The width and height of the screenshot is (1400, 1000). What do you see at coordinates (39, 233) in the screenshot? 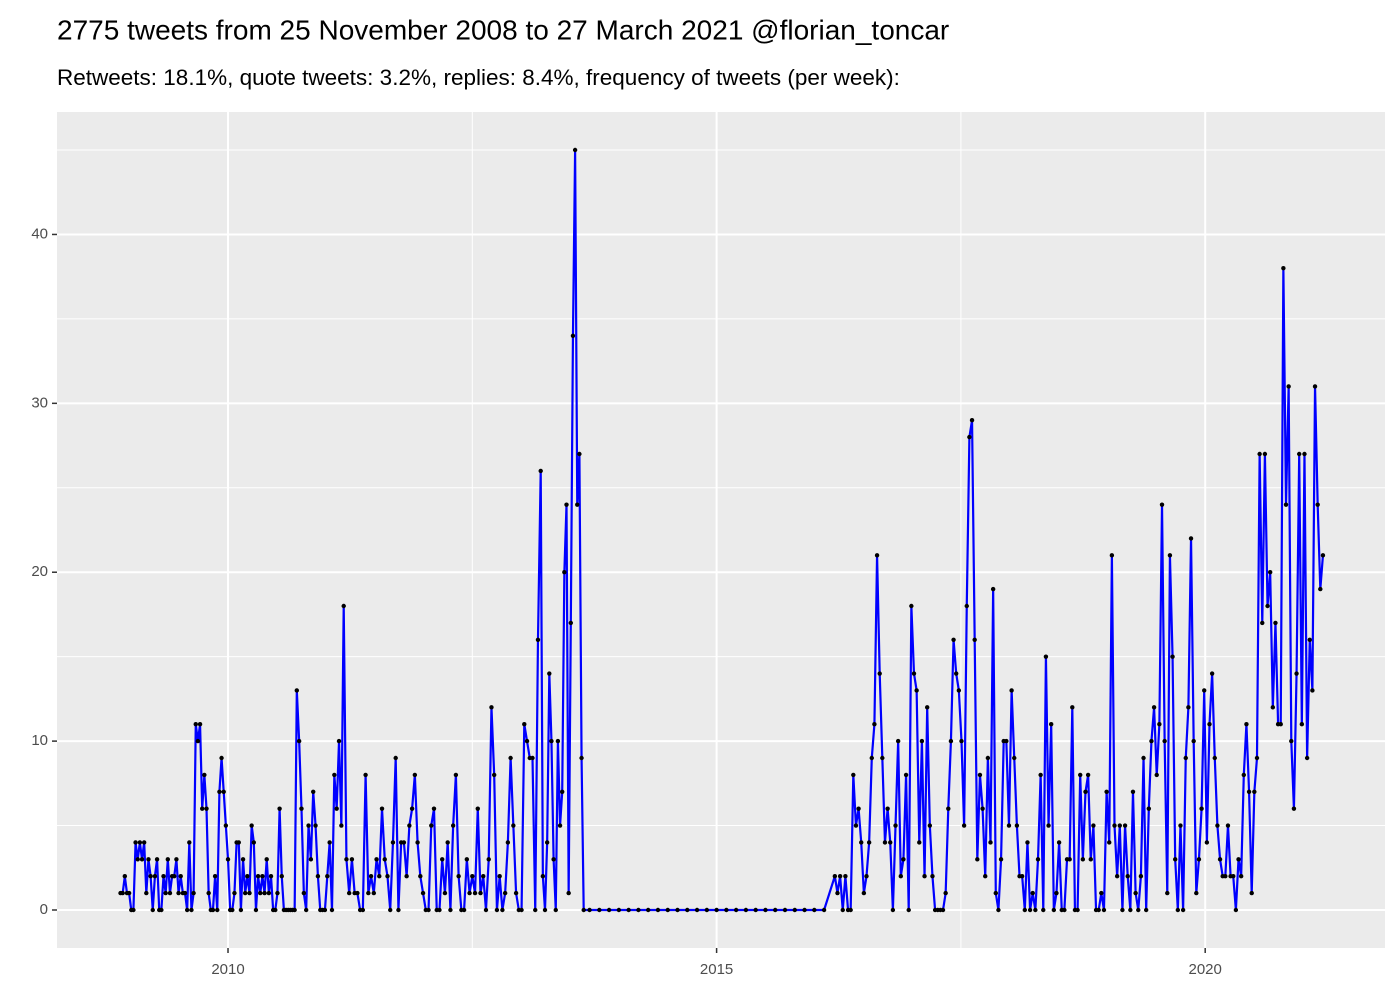
I see `y-tick-label: 40` at bounding box center [39, 233].